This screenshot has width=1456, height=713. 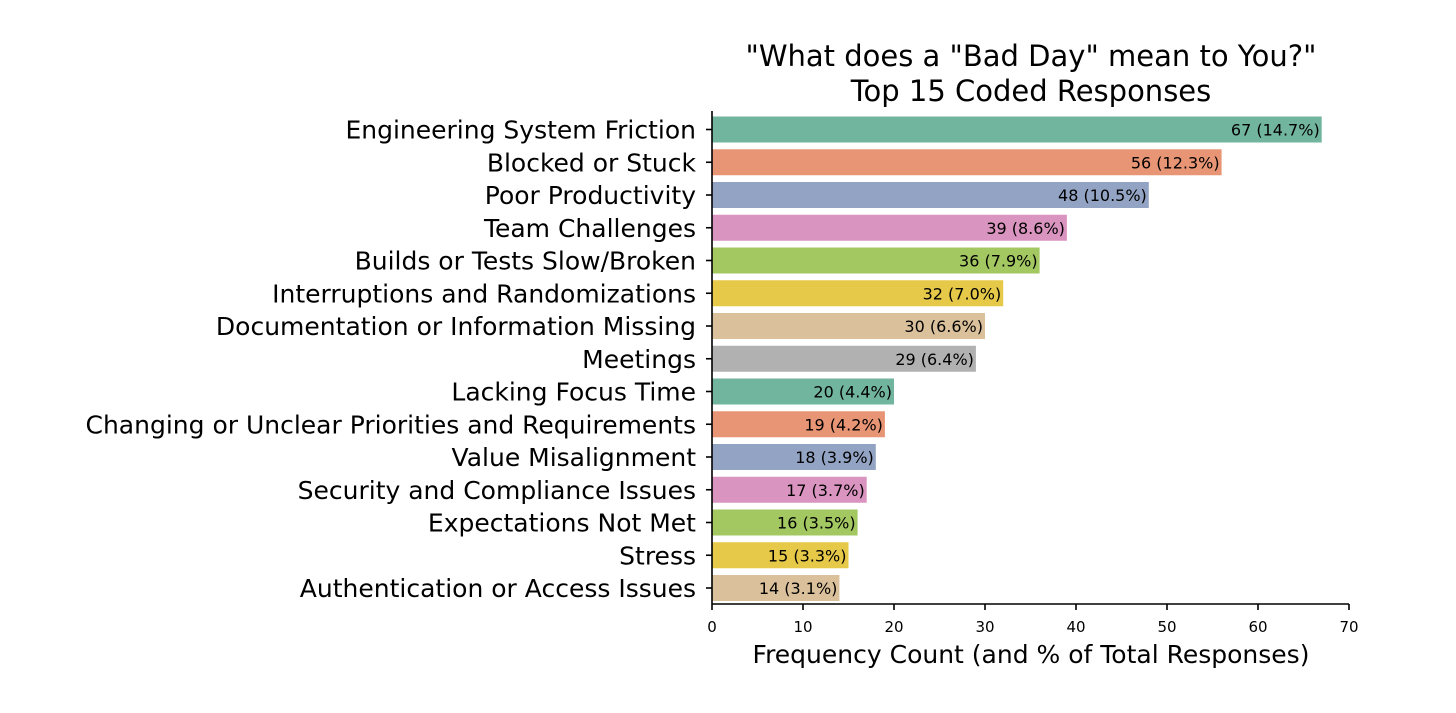 What do you see at coordinates (520, 130) in the screenshot?
I see `category-label: Engineering System Friction` at bounding box center [520, 130].